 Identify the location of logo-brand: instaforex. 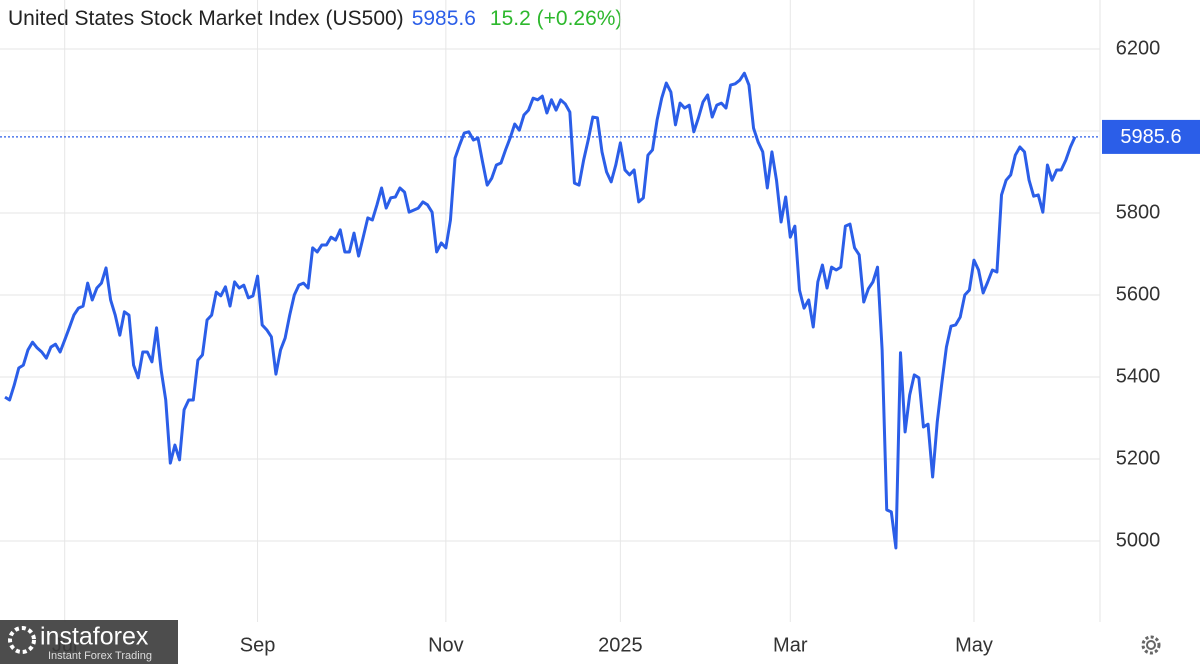
(94, 637).